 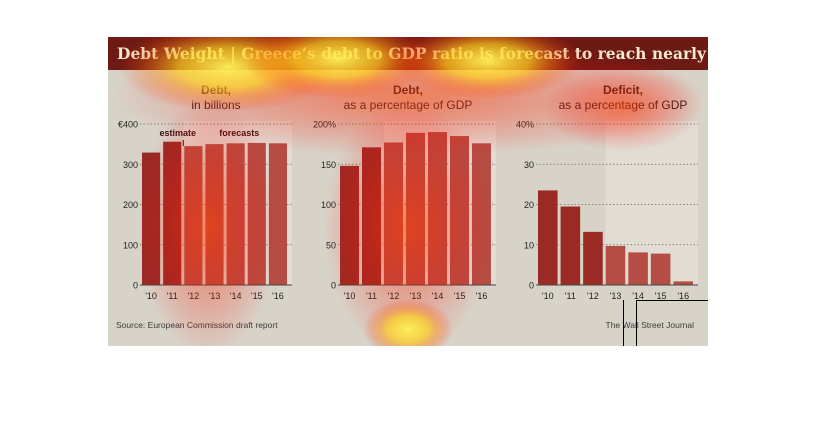 I want to click on y-tick-label: 150, so click(x=328, y=165).